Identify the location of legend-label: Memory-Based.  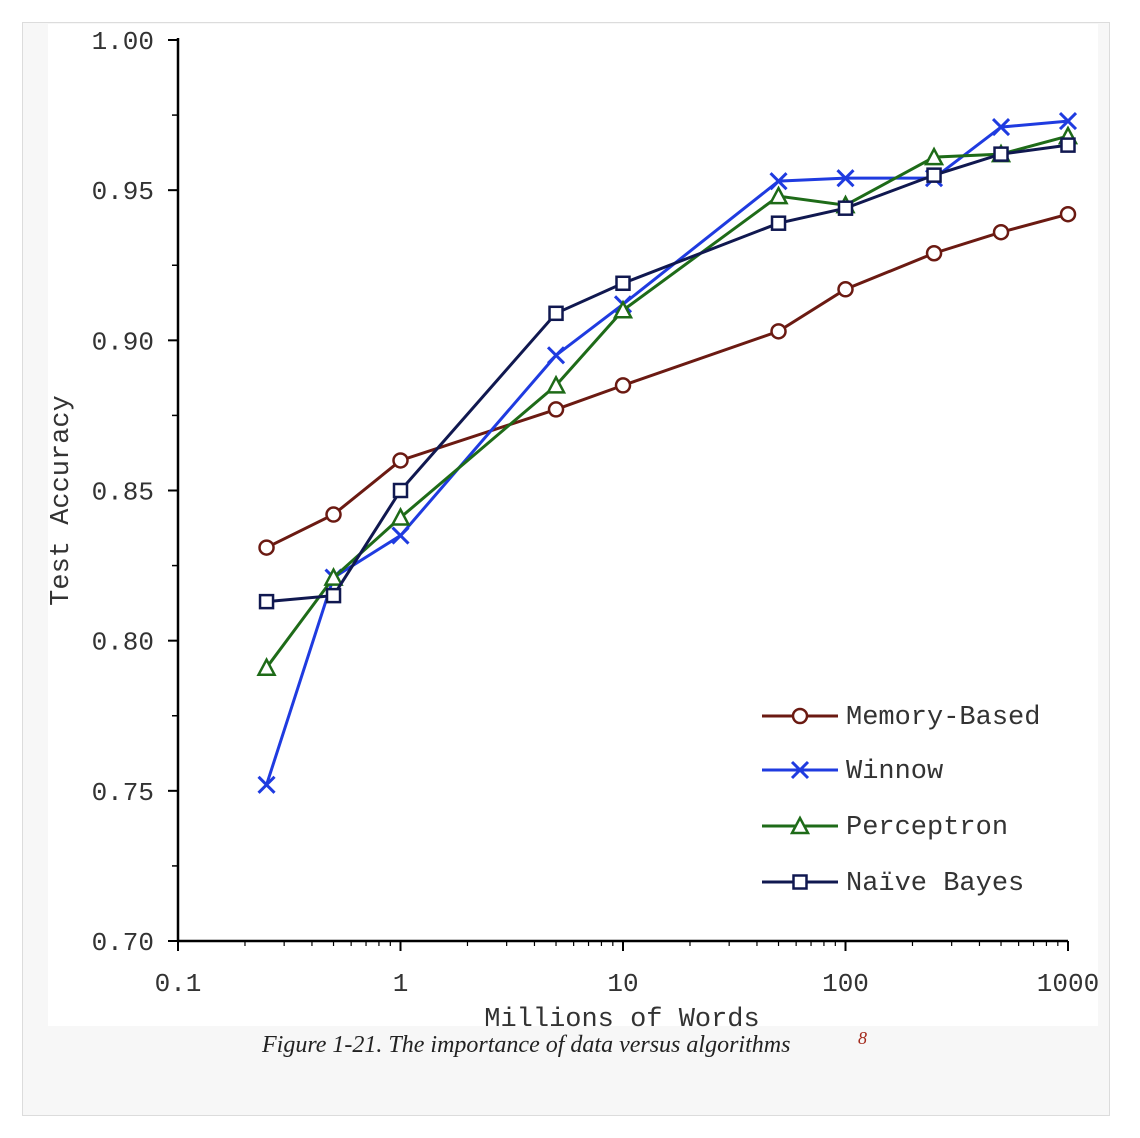
(943, 718).